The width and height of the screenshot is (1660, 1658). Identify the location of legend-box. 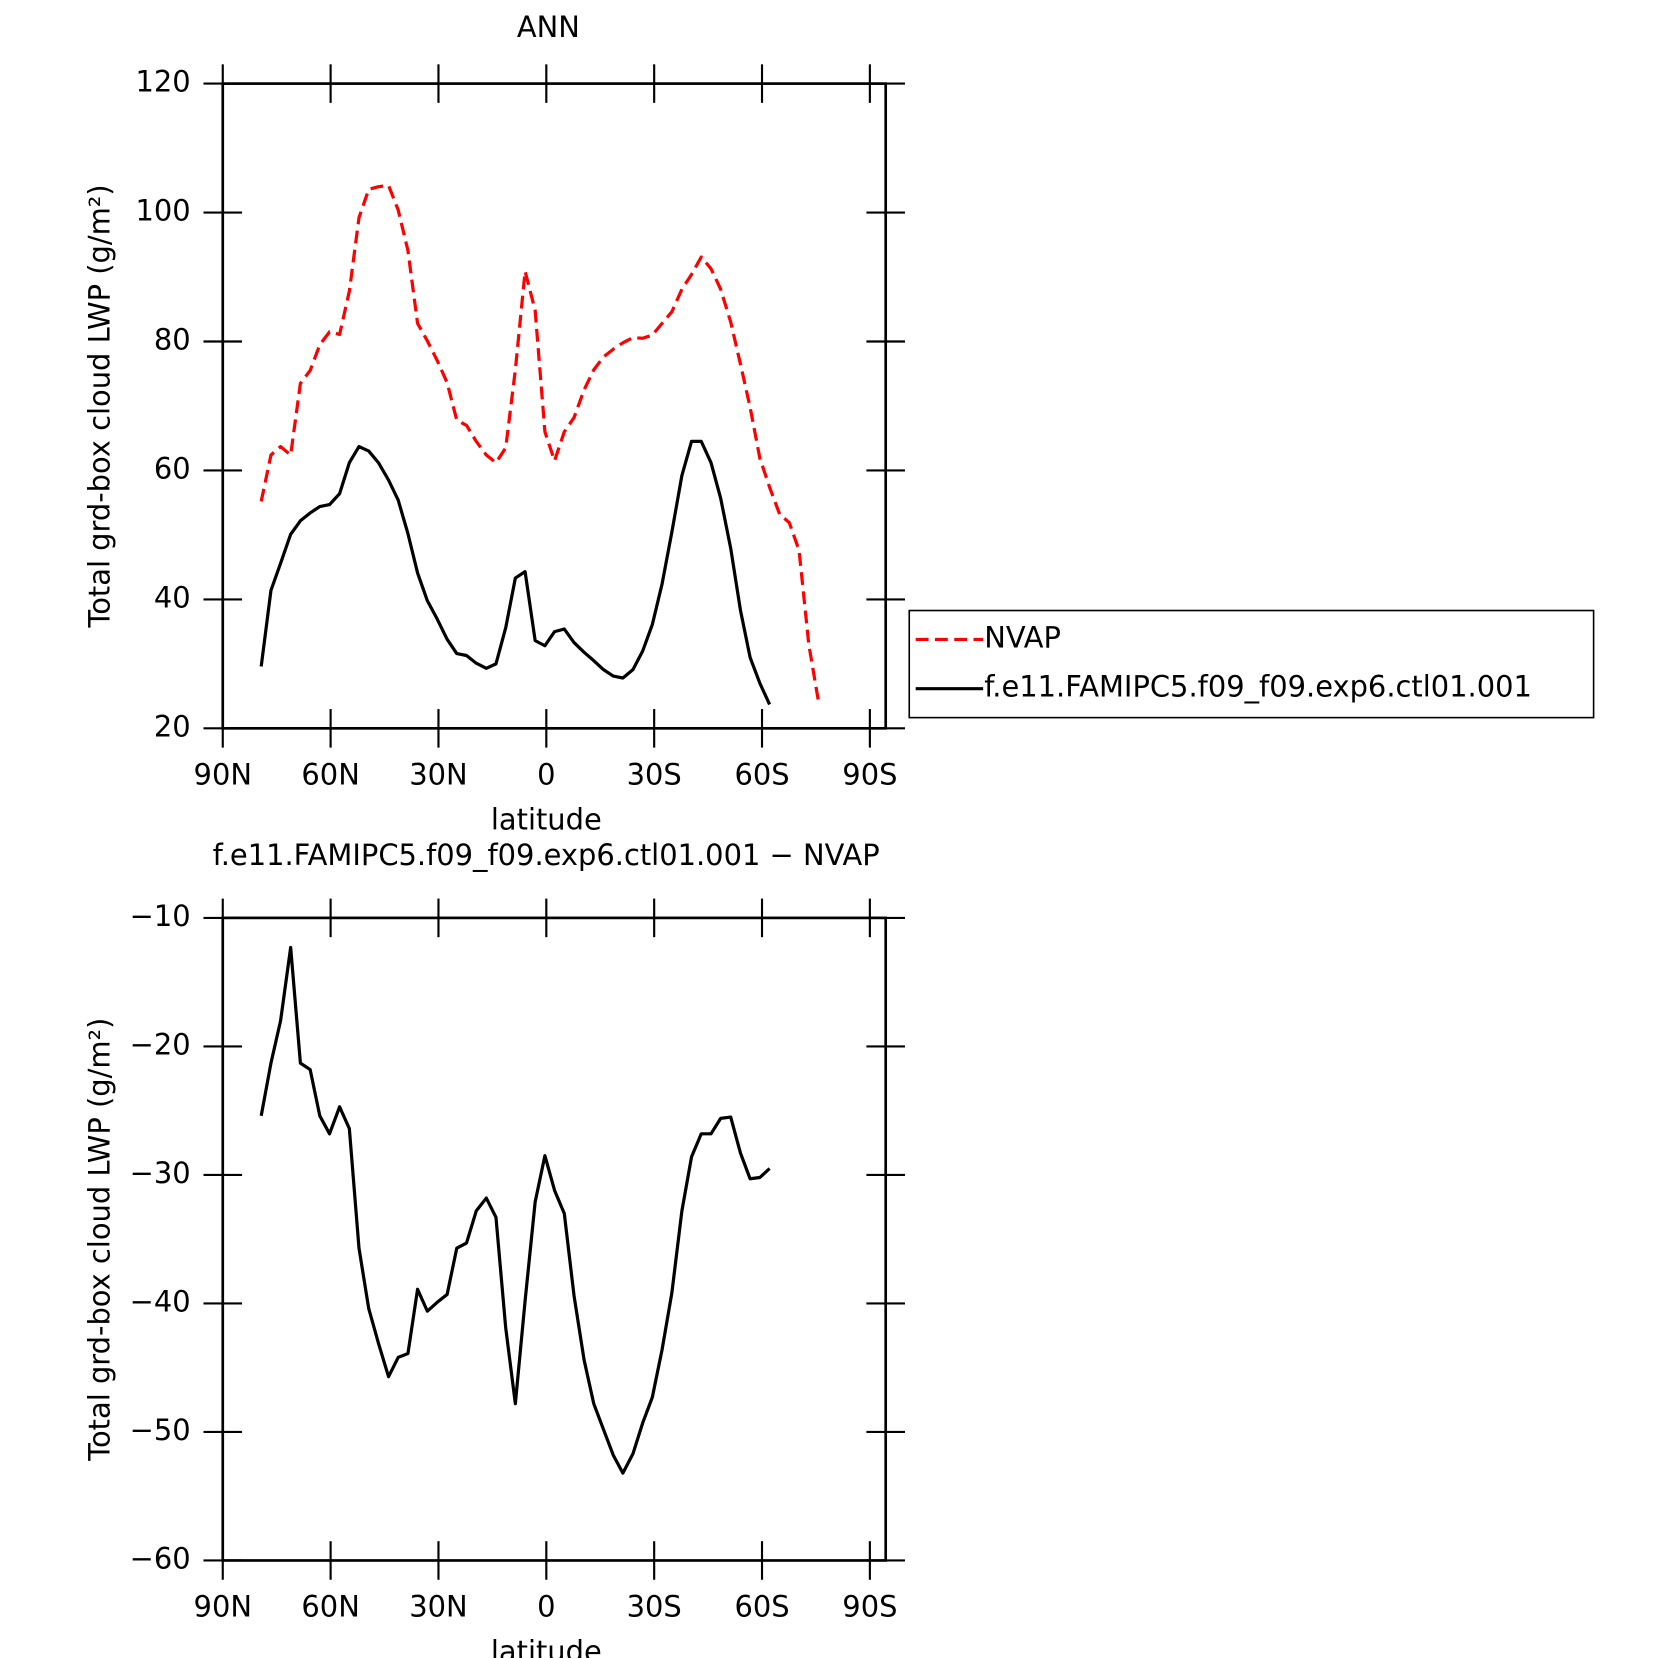
(1251, 664).